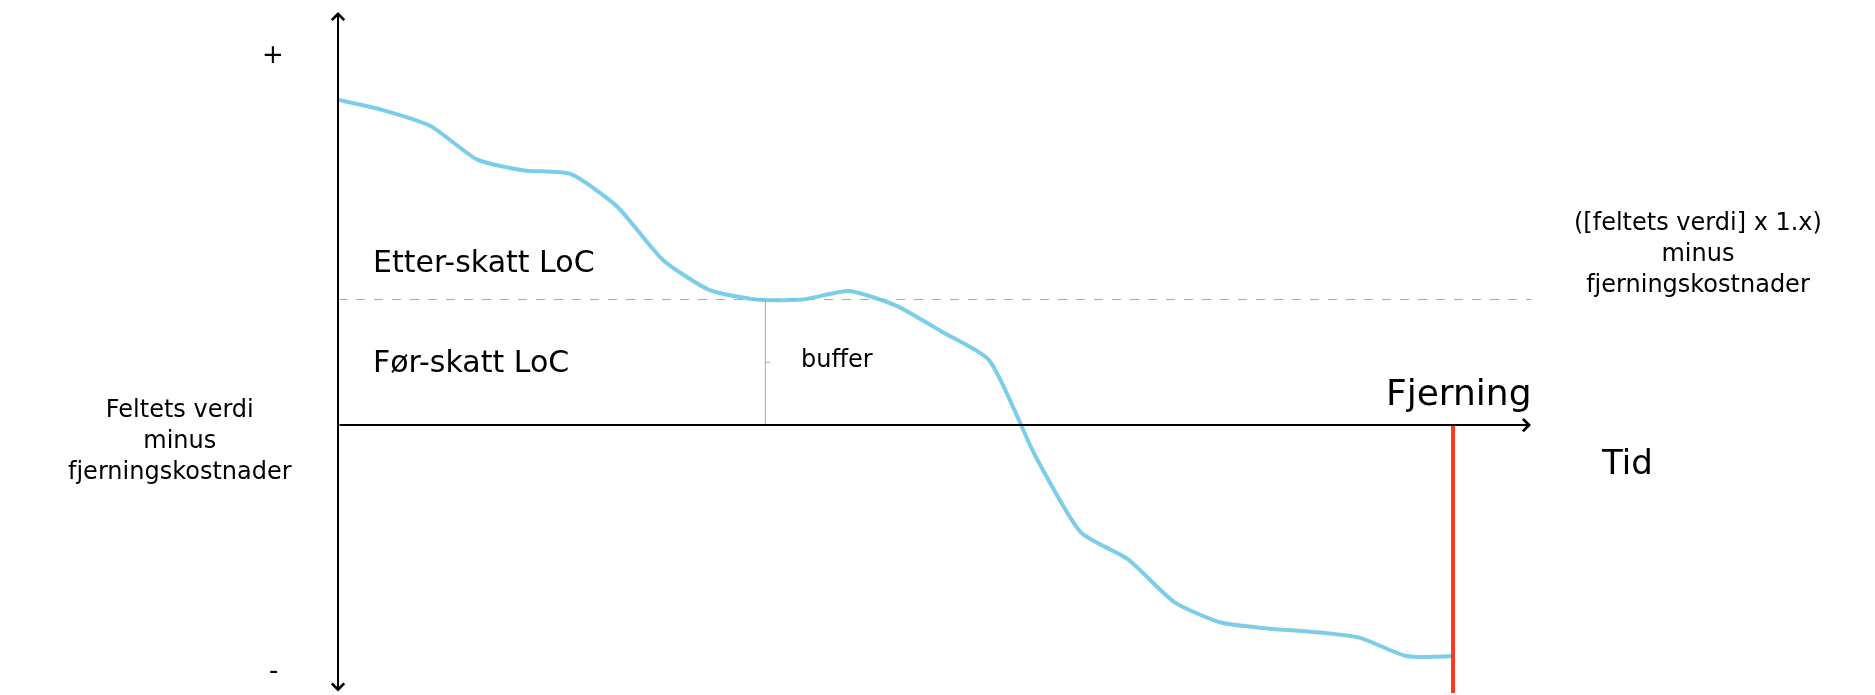 The width and height of the screenshot is (1875, 695). I want to click on annotation: buffer, so click(837, 359).